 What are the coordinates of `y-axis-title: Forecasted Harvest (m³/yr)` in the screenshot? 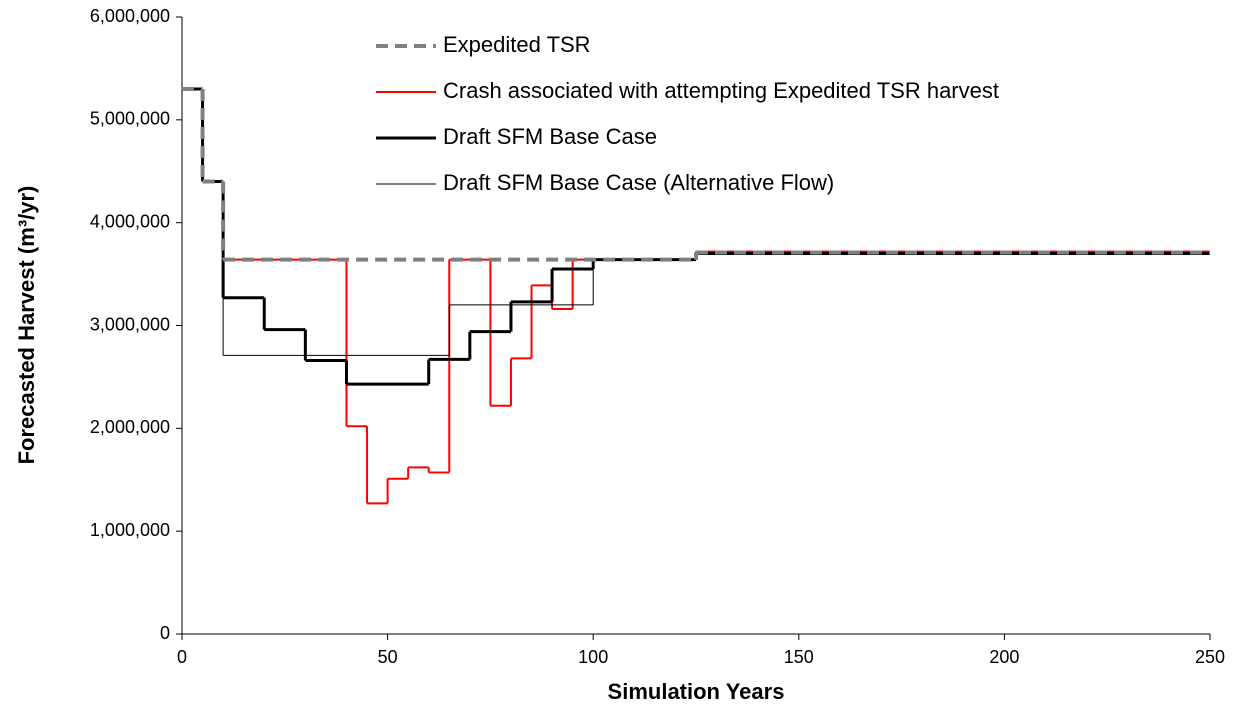 It's located at (26, 325).